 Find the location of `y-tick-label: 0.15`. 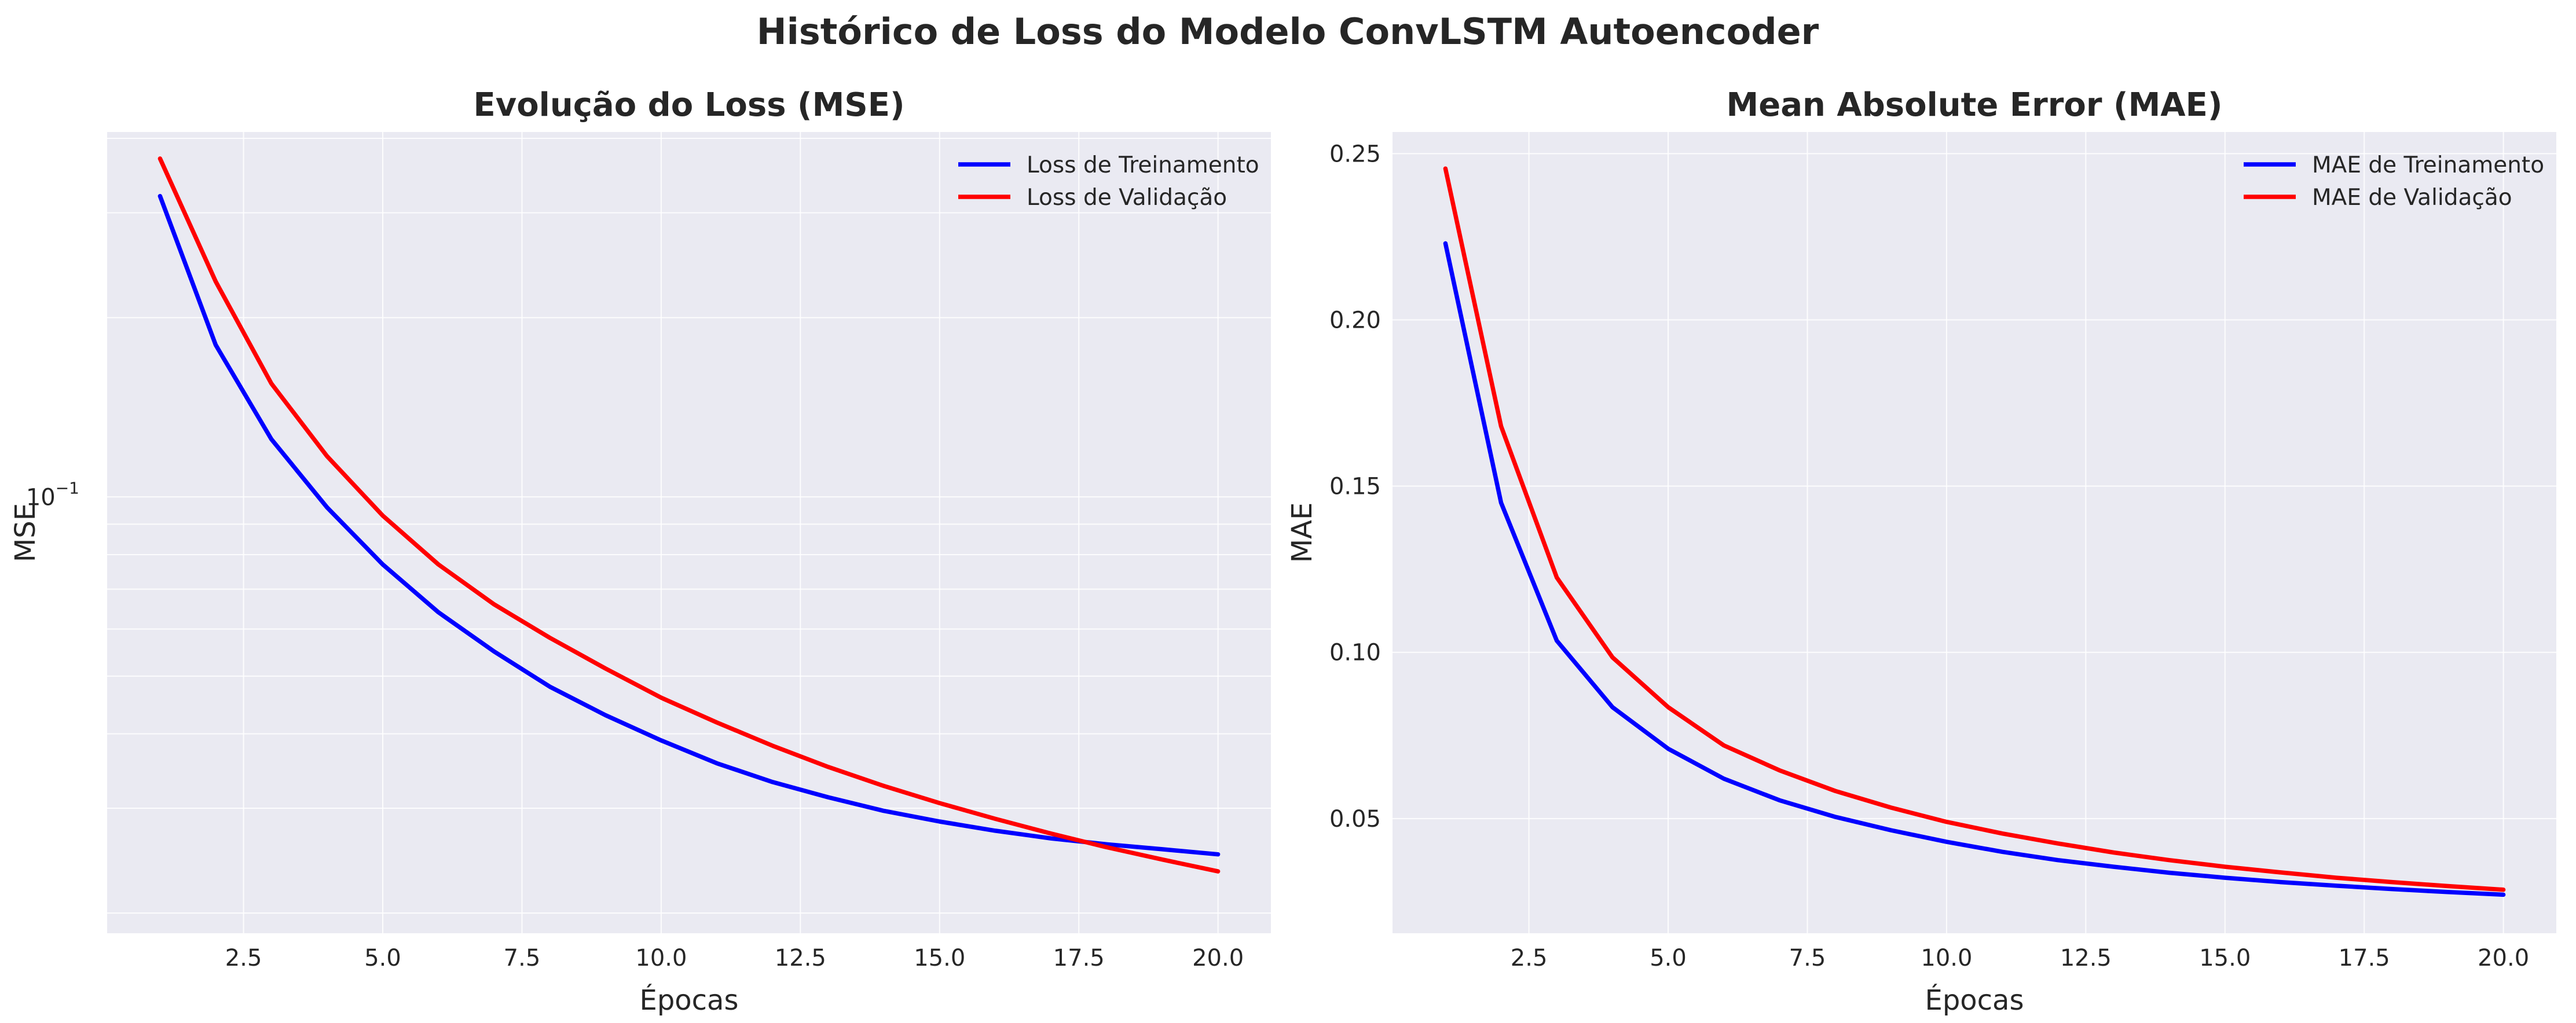

y-tick-label: 0.15 is located at coordinates (1355, 487).